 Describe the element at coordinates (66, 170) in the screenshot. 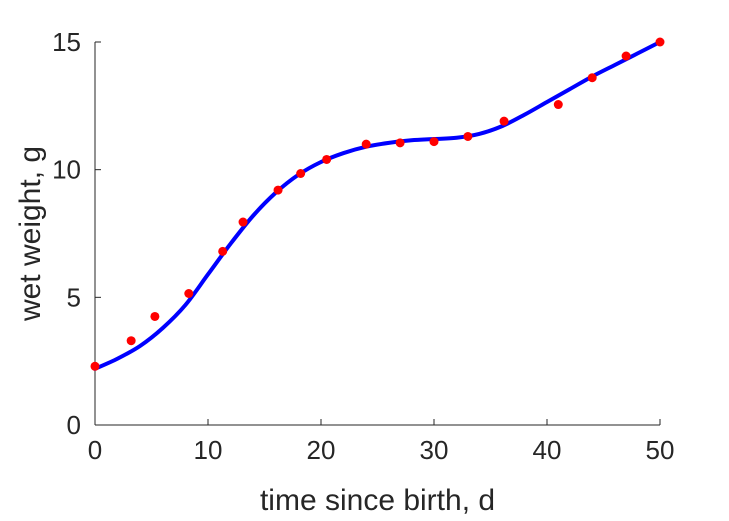

I see `y-tick-label: 10` at that location.